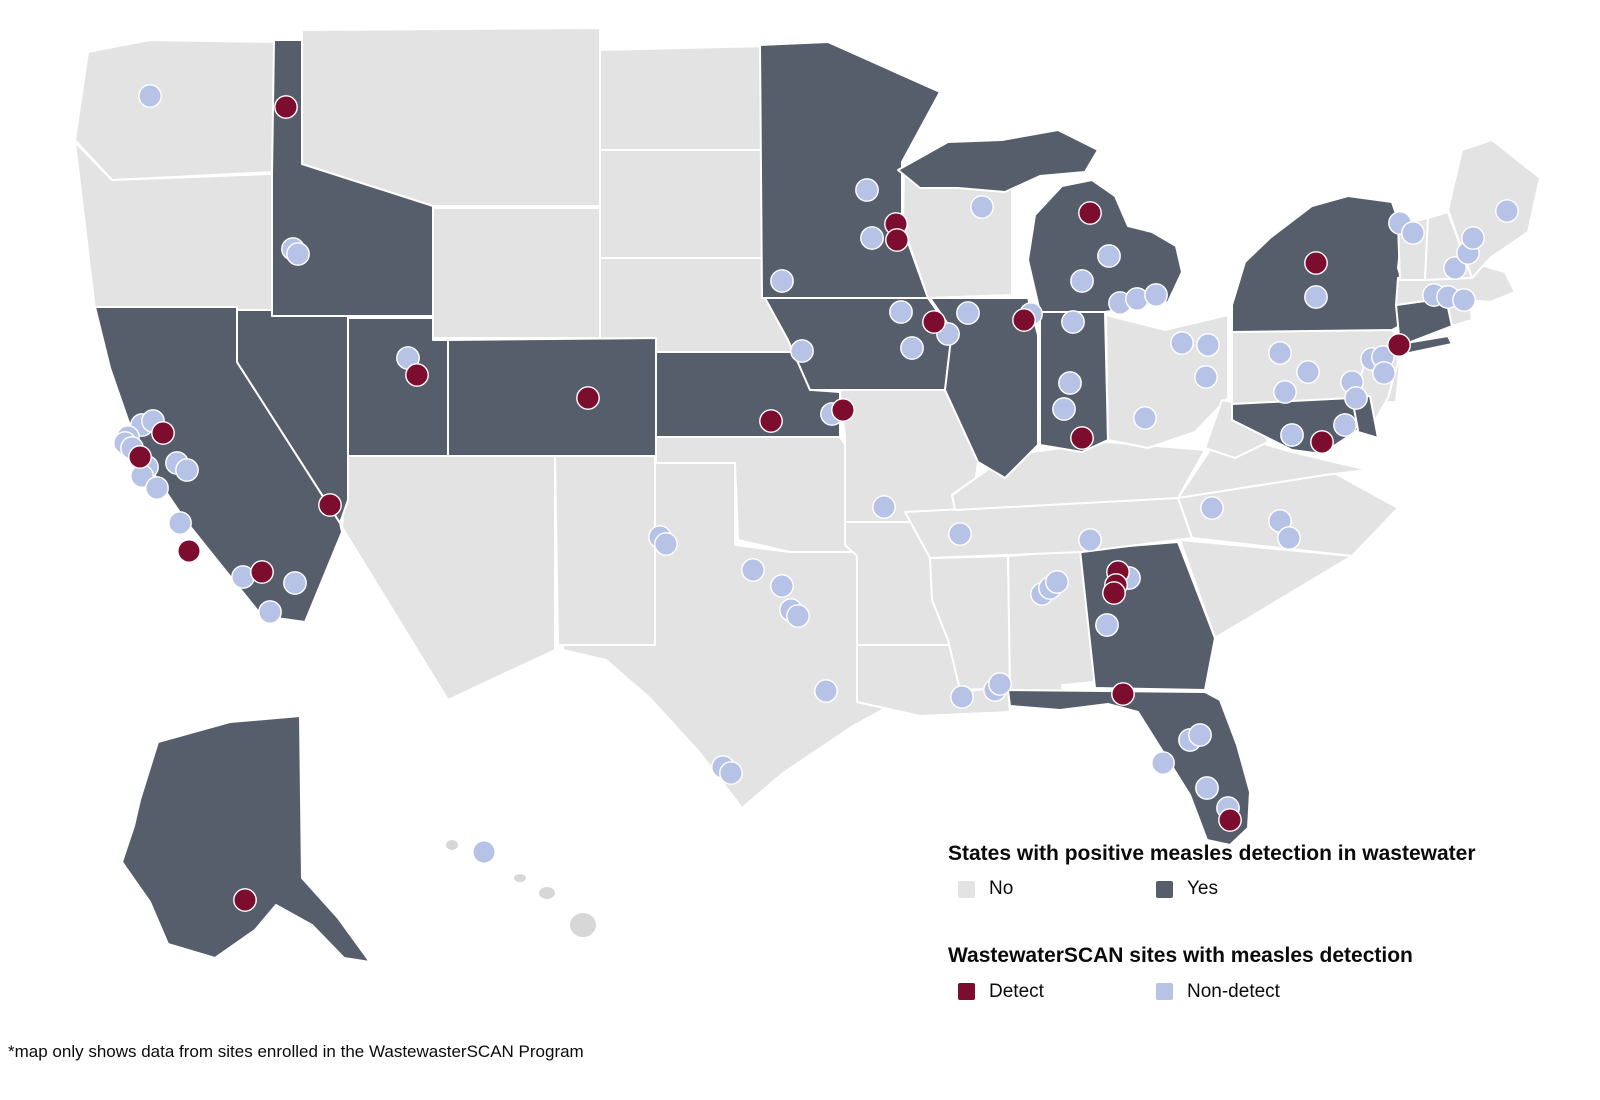 Image resolution: width=1600 pixels, height=1100 pixels. Describe the element at coordinates (684, 98) in the screenshot. I see `state-north-dakota` at that location.